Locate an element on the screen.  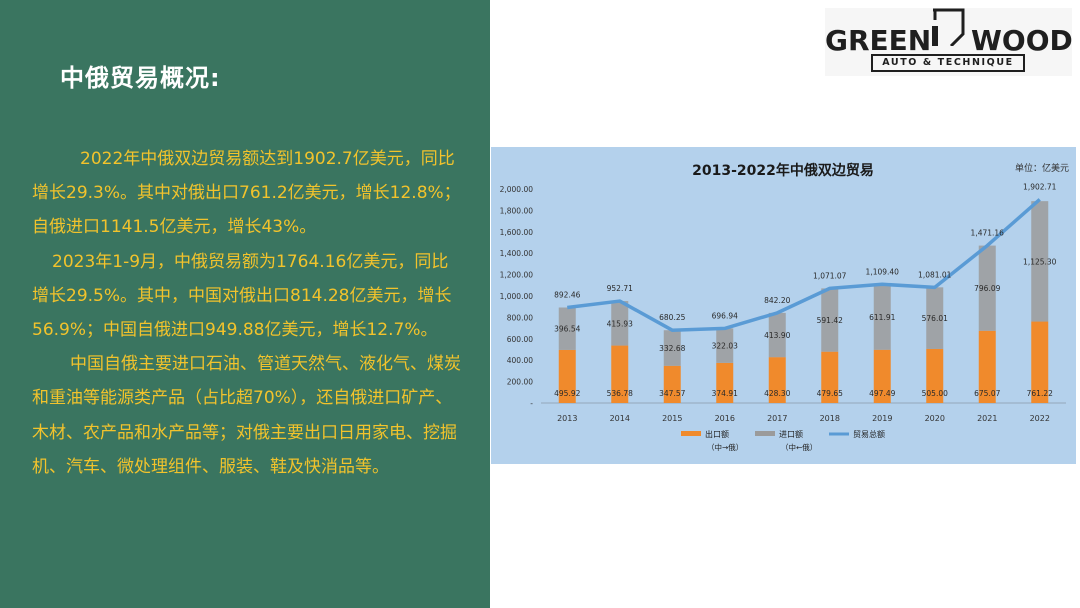
import-value-label: 332.68 is located at coordinates (672, 348).